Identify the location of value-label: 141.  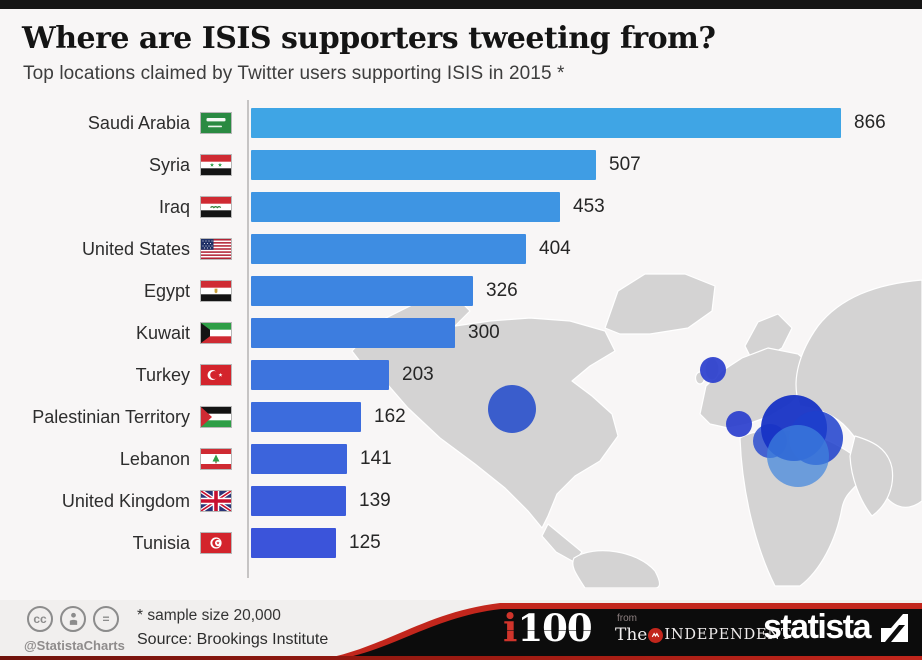
(376, 458).